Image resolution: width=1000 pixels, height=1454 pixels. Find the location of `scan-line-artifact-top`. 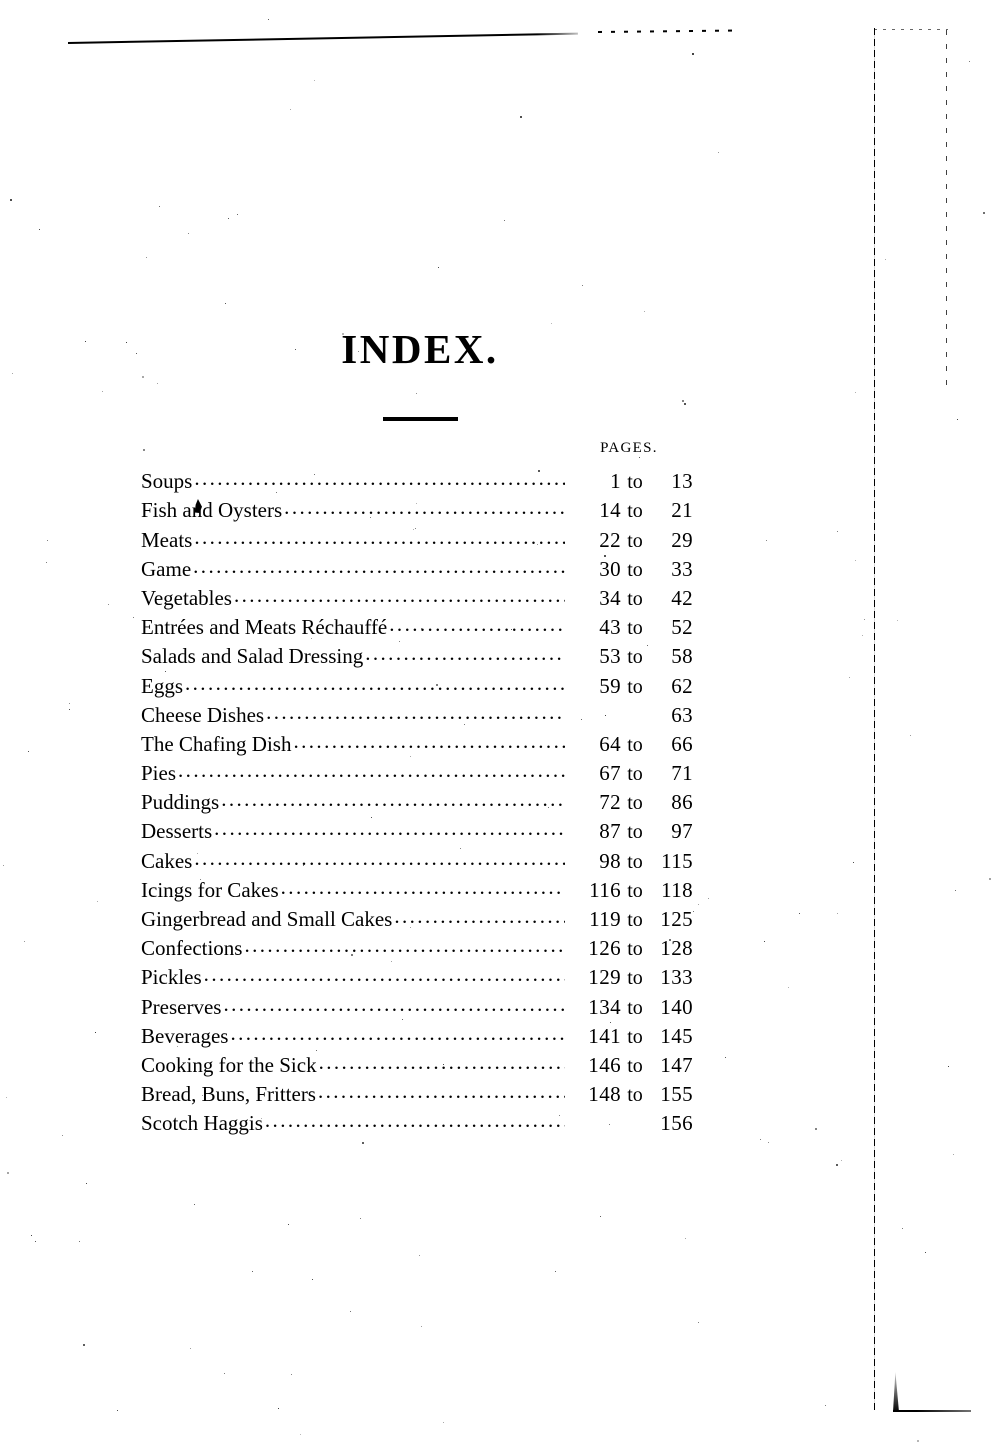

scan-line-artifact-top is located at coordinates (322, 38).